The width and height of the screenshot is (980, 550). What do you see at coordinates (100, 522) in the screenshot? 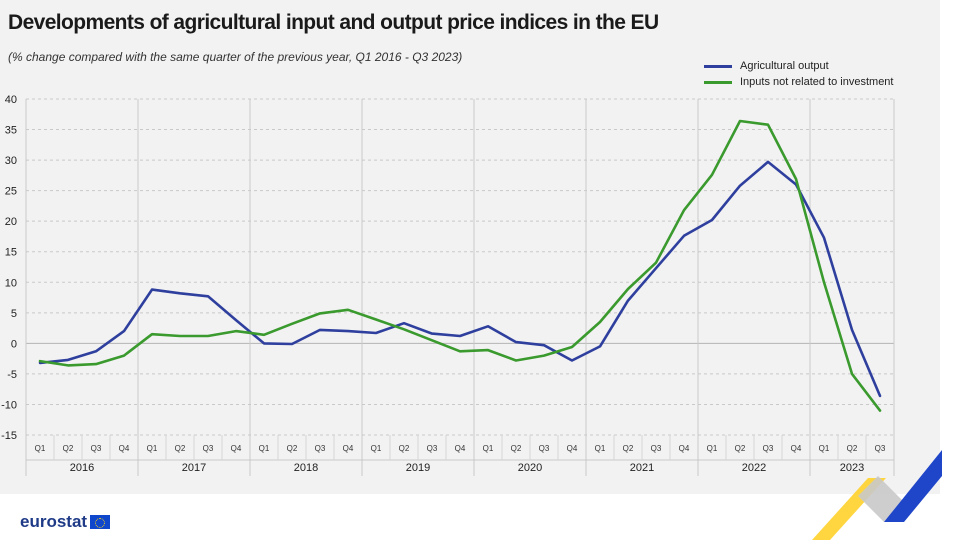
I see `eu-flag-icon` at bounding box center [100, 522].